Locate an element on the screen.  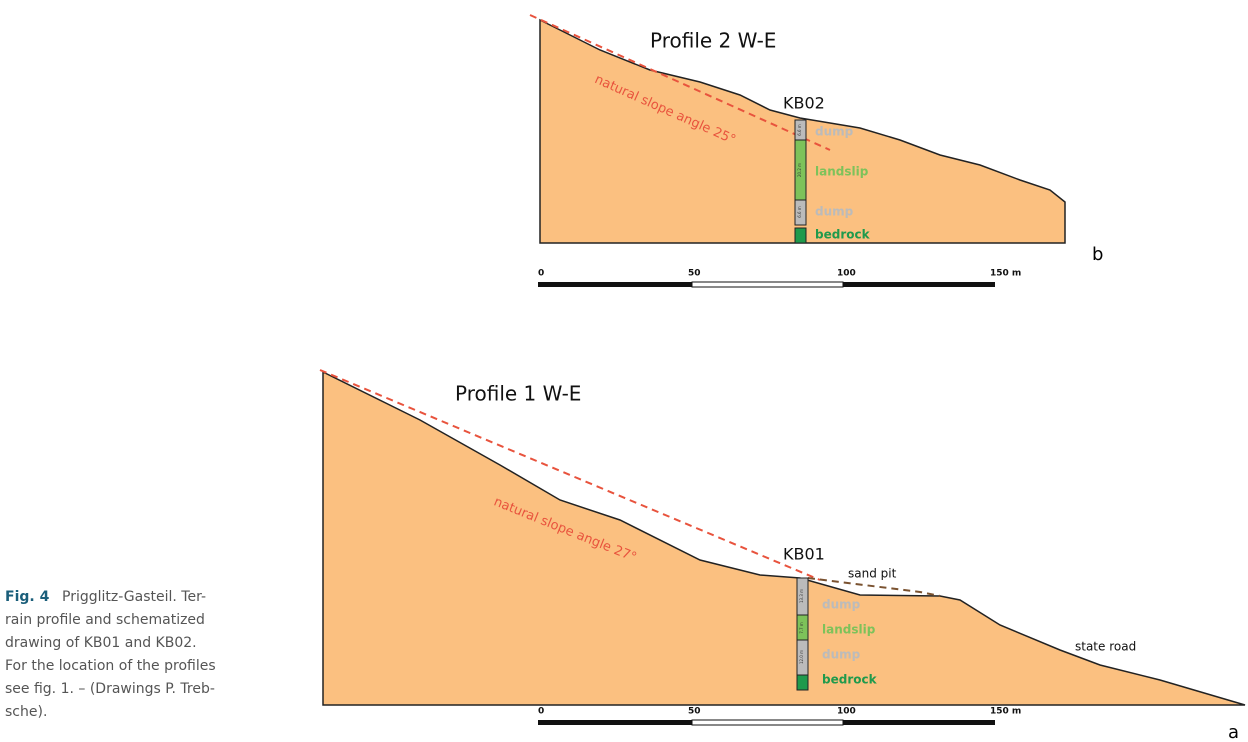
caption-line: drawing of KB01 and KB02. is located at coordinates (101, 643).